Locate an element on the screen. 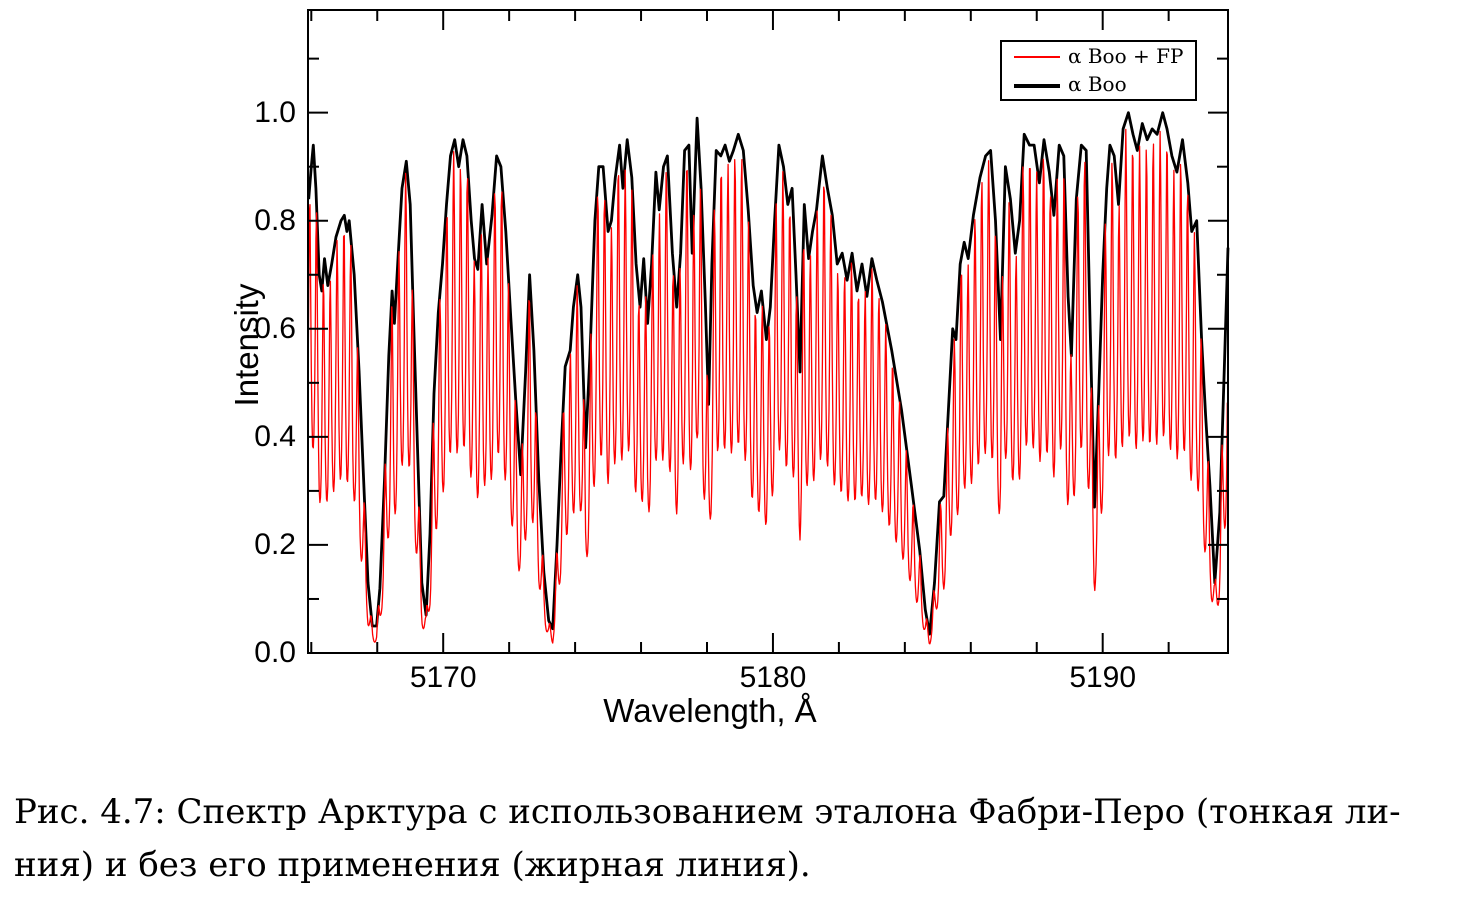  thick-black-line-sample is located at coordinates (1037, 86).